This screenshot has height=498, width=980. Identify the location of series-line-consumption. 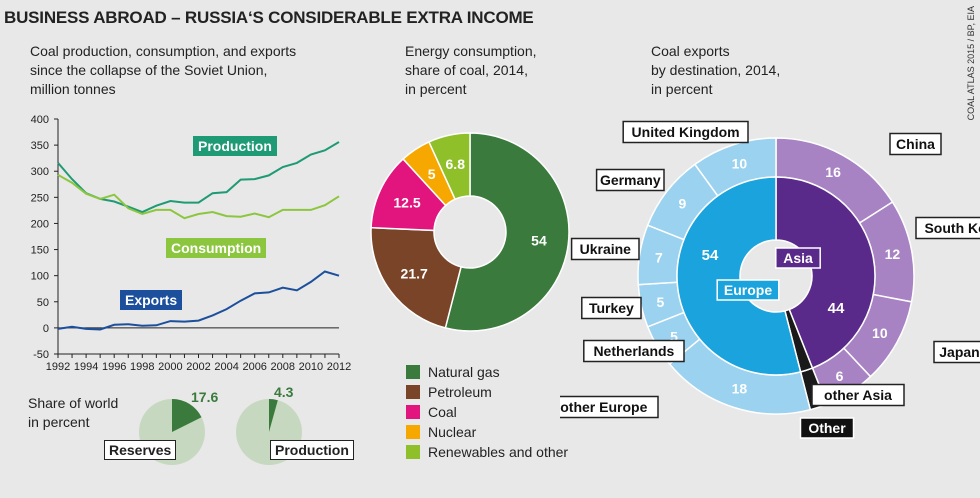
(198, 197).